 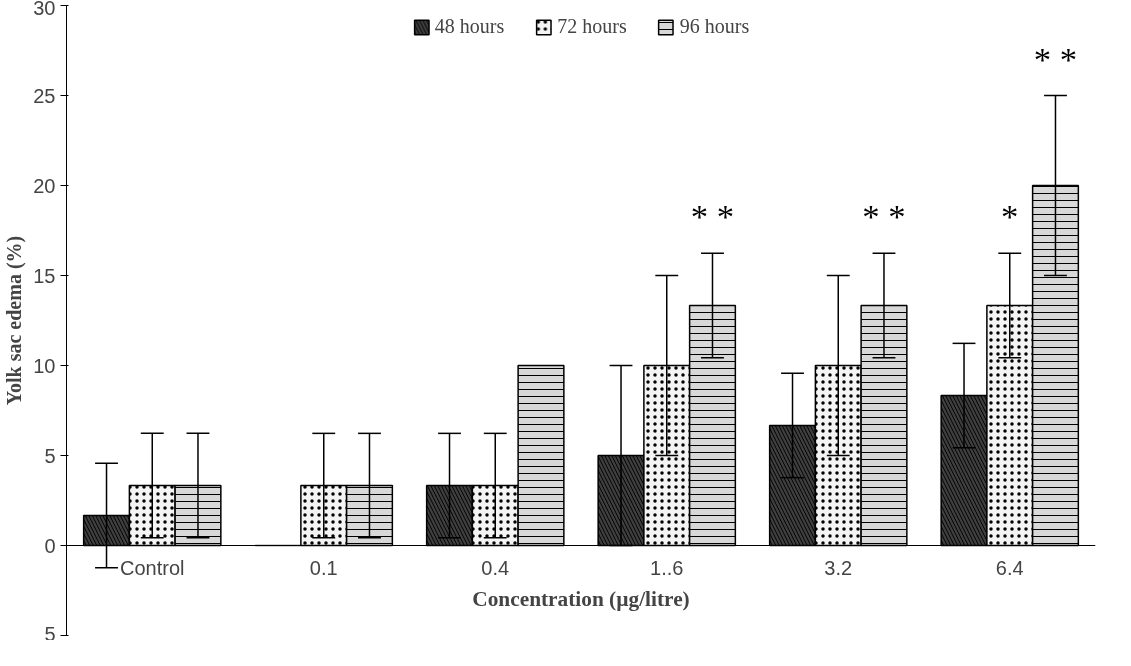 I want to click on x-tick-label: 0.1, so click(x=323, y=567).